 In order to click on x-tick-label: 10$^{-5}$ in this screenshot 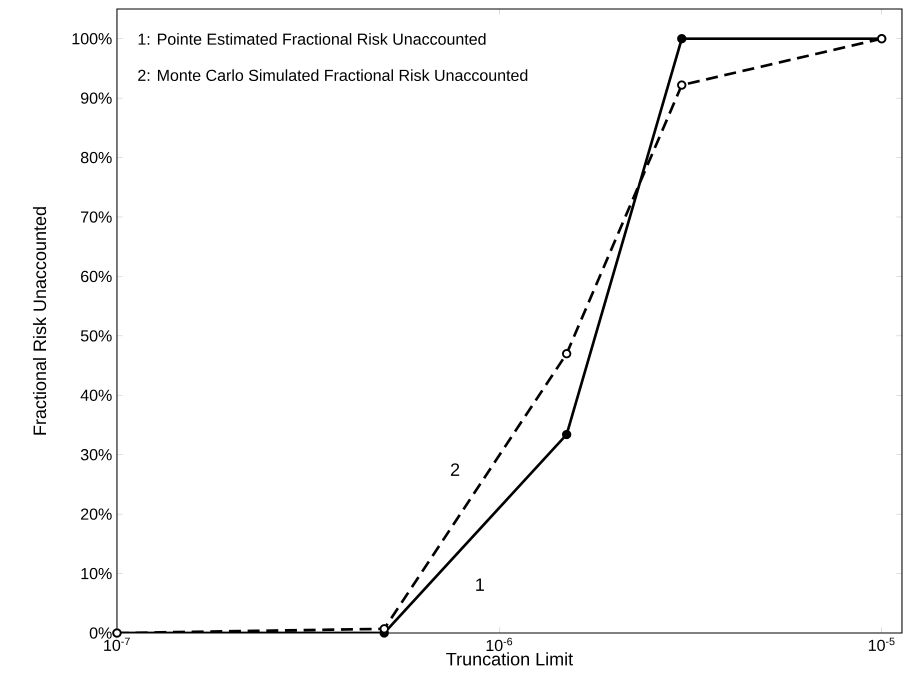, I will do `click(881, 645)`.